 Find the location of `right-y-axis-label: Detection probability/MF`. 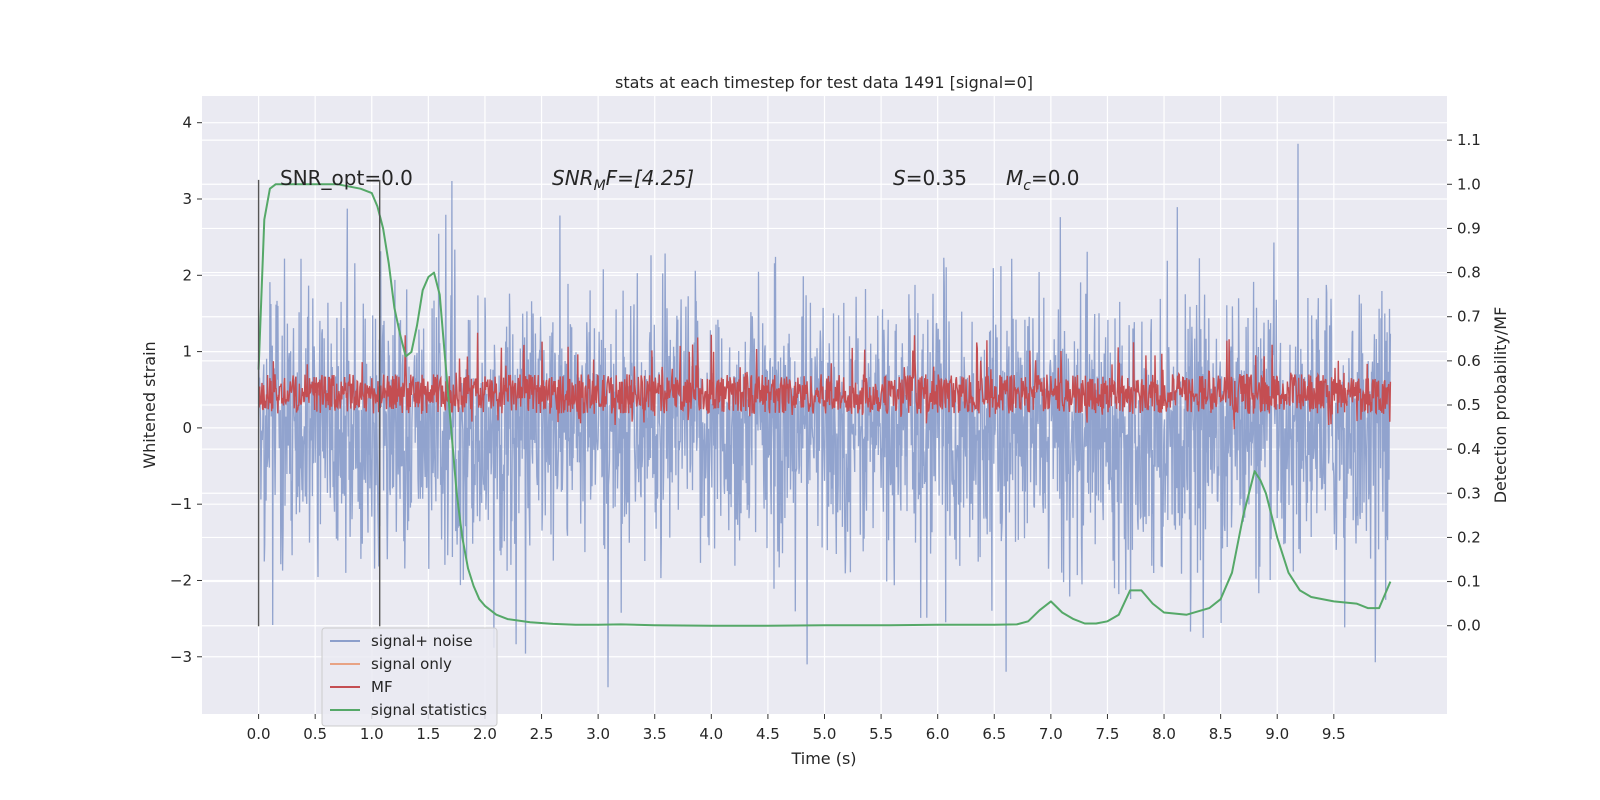

right-y-axis-label: Detection probability/MF is located at coordinates (1500, 405).